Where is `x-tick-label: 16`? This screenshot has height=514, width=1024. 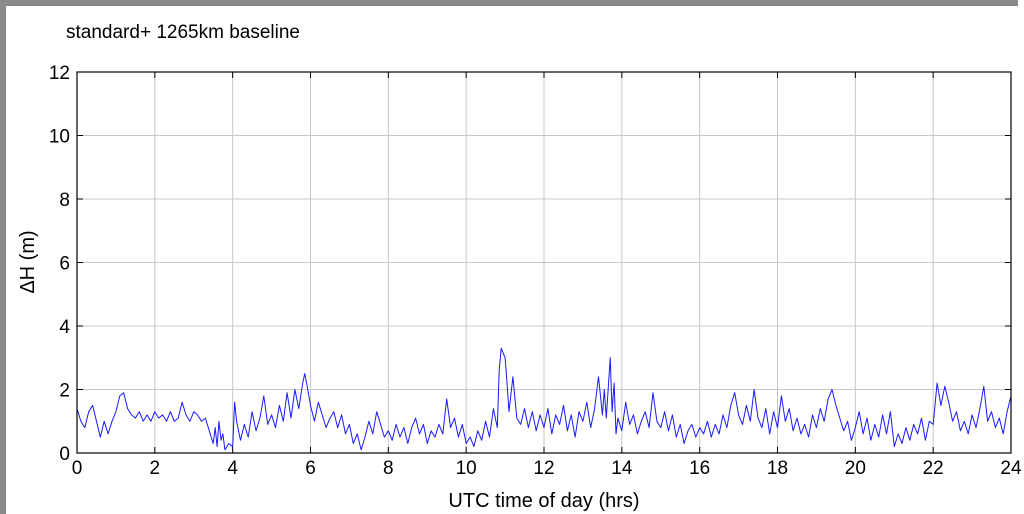 x-tick-label: 16 is located at coordinates (699, 468).